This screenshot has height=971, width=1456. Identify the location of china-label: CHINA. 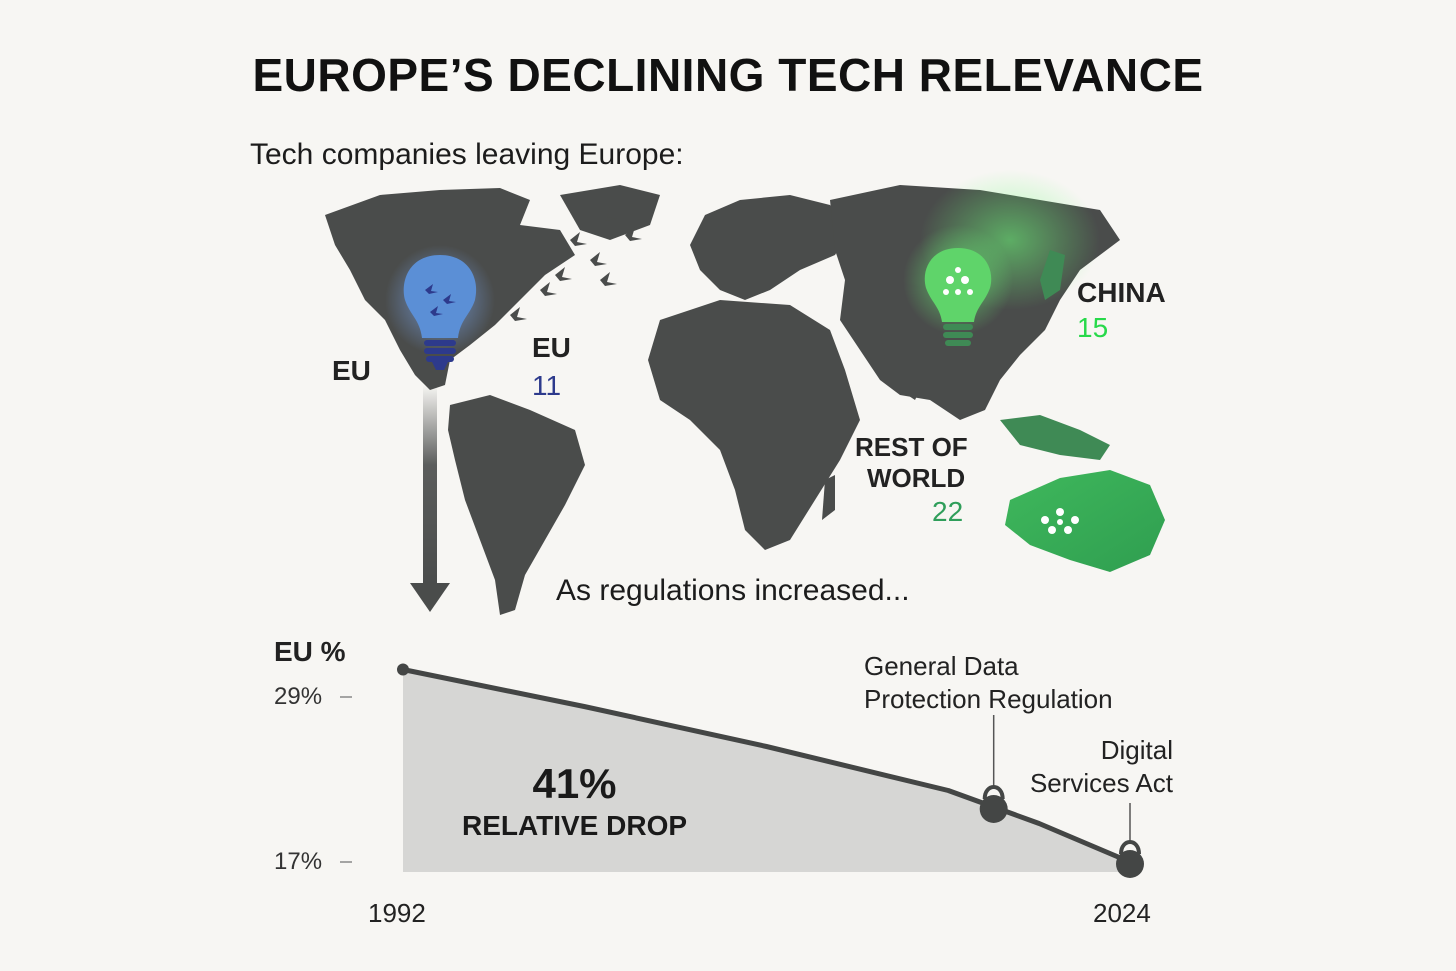
(1121, 292).